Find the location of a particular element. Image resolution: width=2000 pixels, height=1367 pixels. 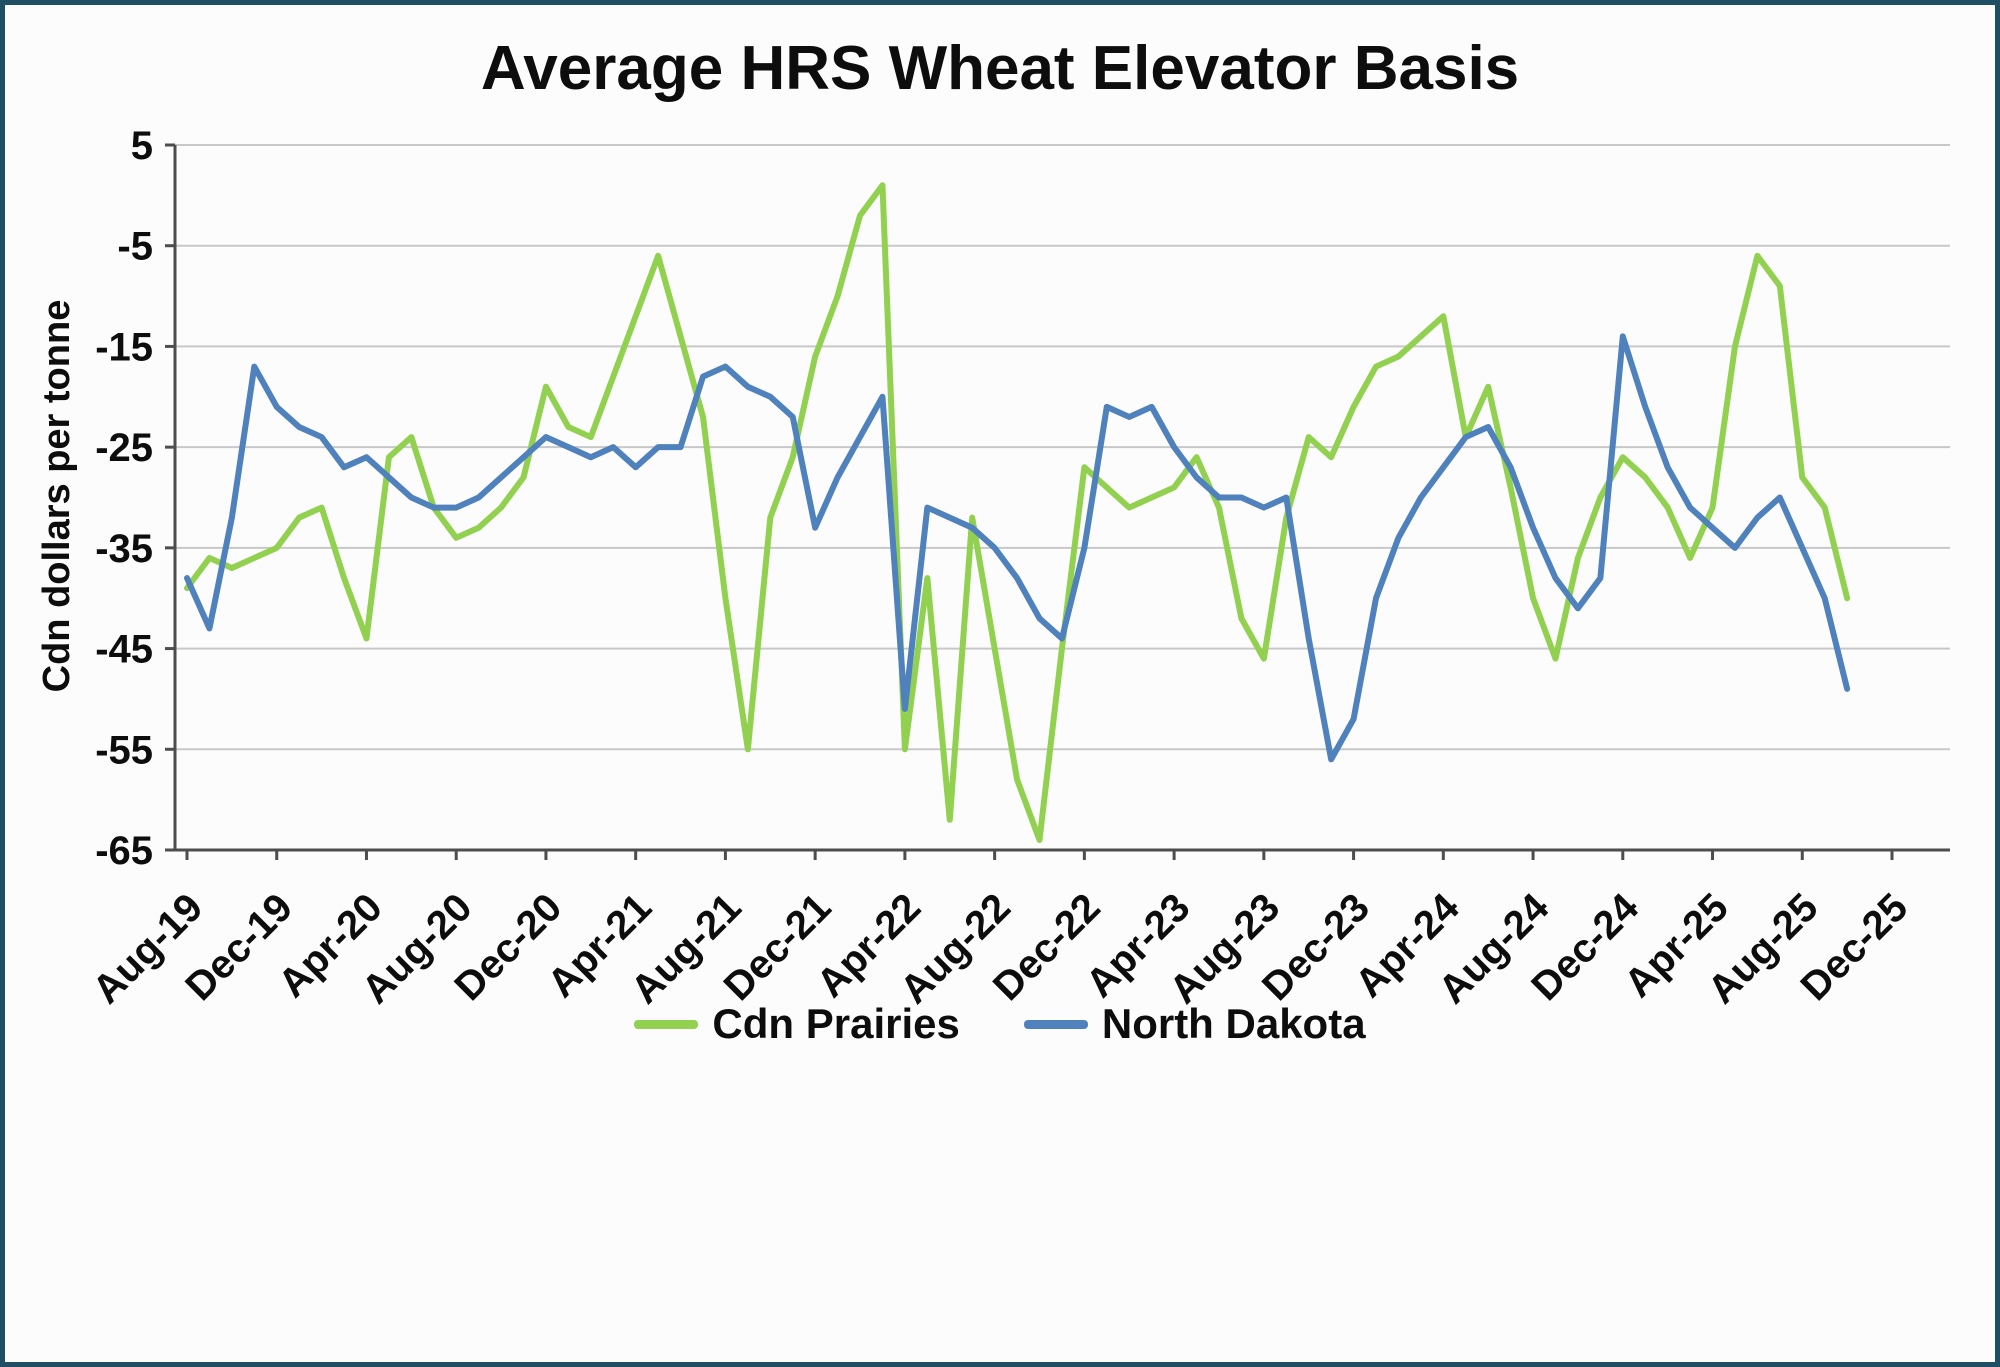

legend-swatch-blue is located at coordinates (1055, 1024).